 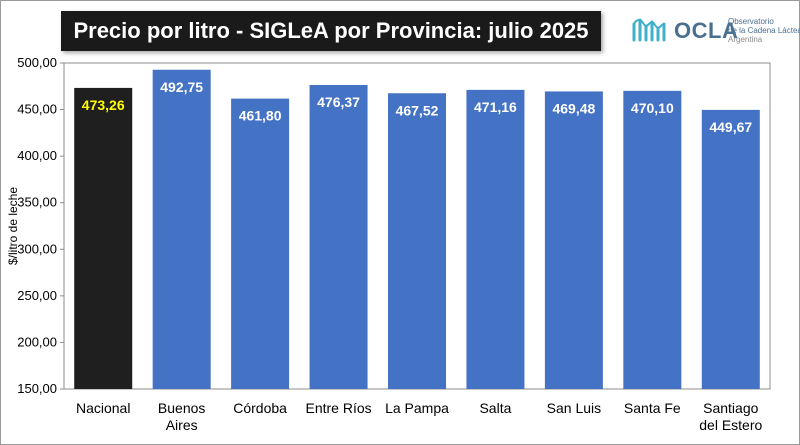 What do you see at coordinates (182, 425) in the screenshot?
I see `x-category-label-line: Aires` at bounding box center [182, 425].